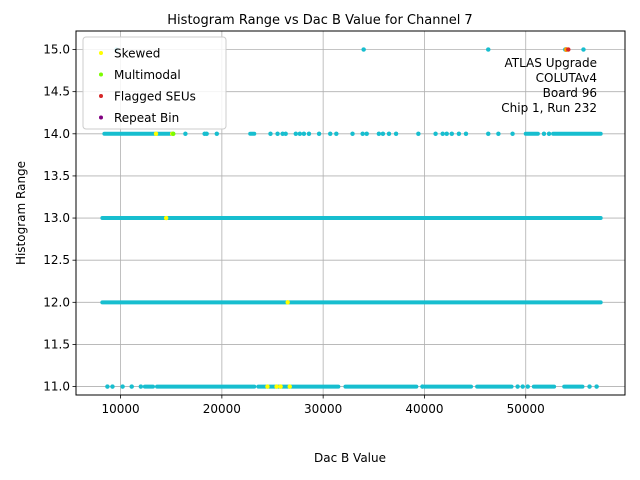 This screenshot has height=480, width=640. What do you see at coordinates (155, 97) in the screenshot?
I see `legend-label: Flagged SEUs` at bounding box center [155, 97].